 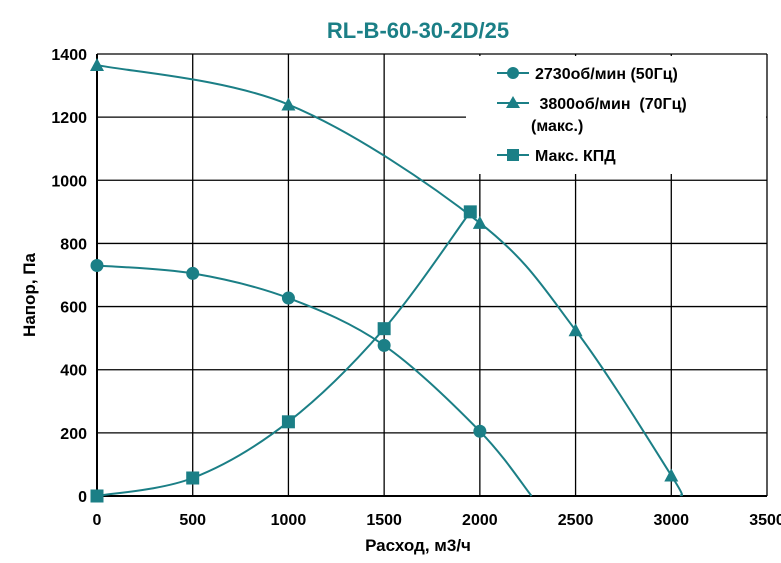 I want to click on y-tick-label: 400, so click(x=73, y=371).